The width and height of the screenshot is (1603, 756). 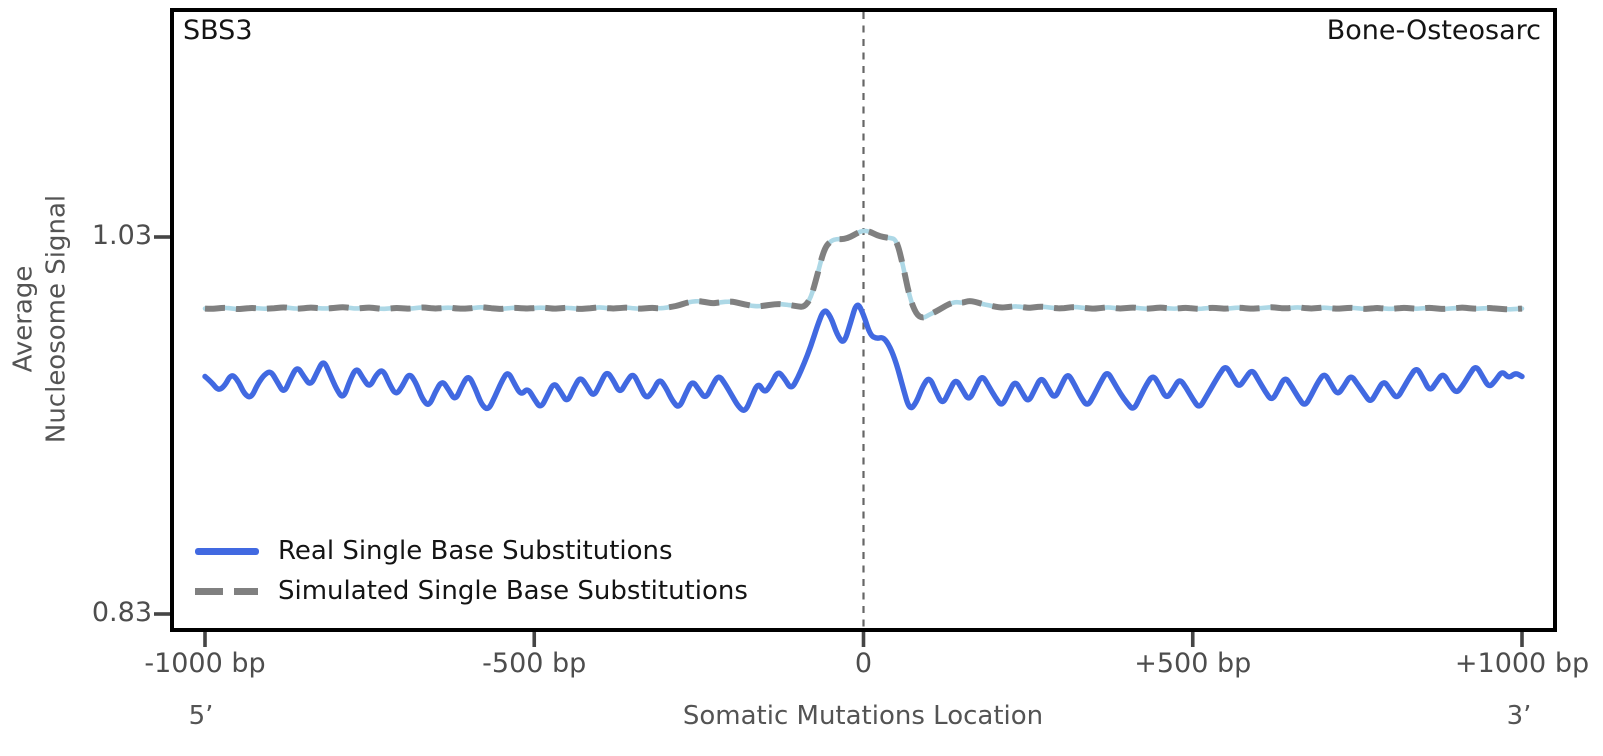 What do you see at coordinates (1433, 30) in the screenshot?
I see `cancer-type-label: Bone-Osteosarc` at bounding box center [1433, 30].